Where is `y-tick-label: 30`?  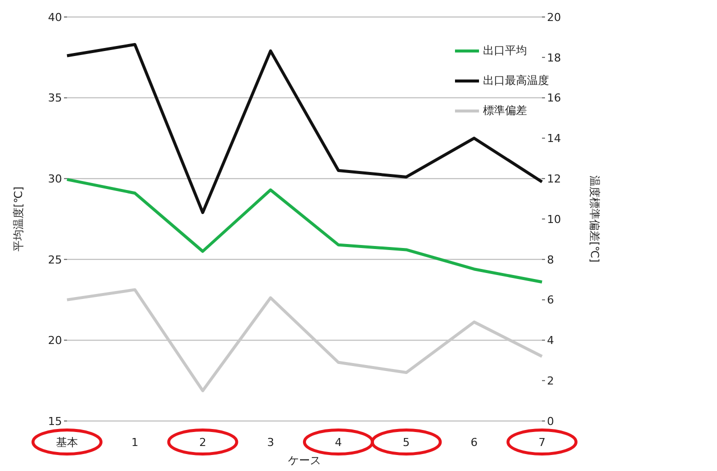 y-tick-label: 30 is located at coordinates (55, 179).